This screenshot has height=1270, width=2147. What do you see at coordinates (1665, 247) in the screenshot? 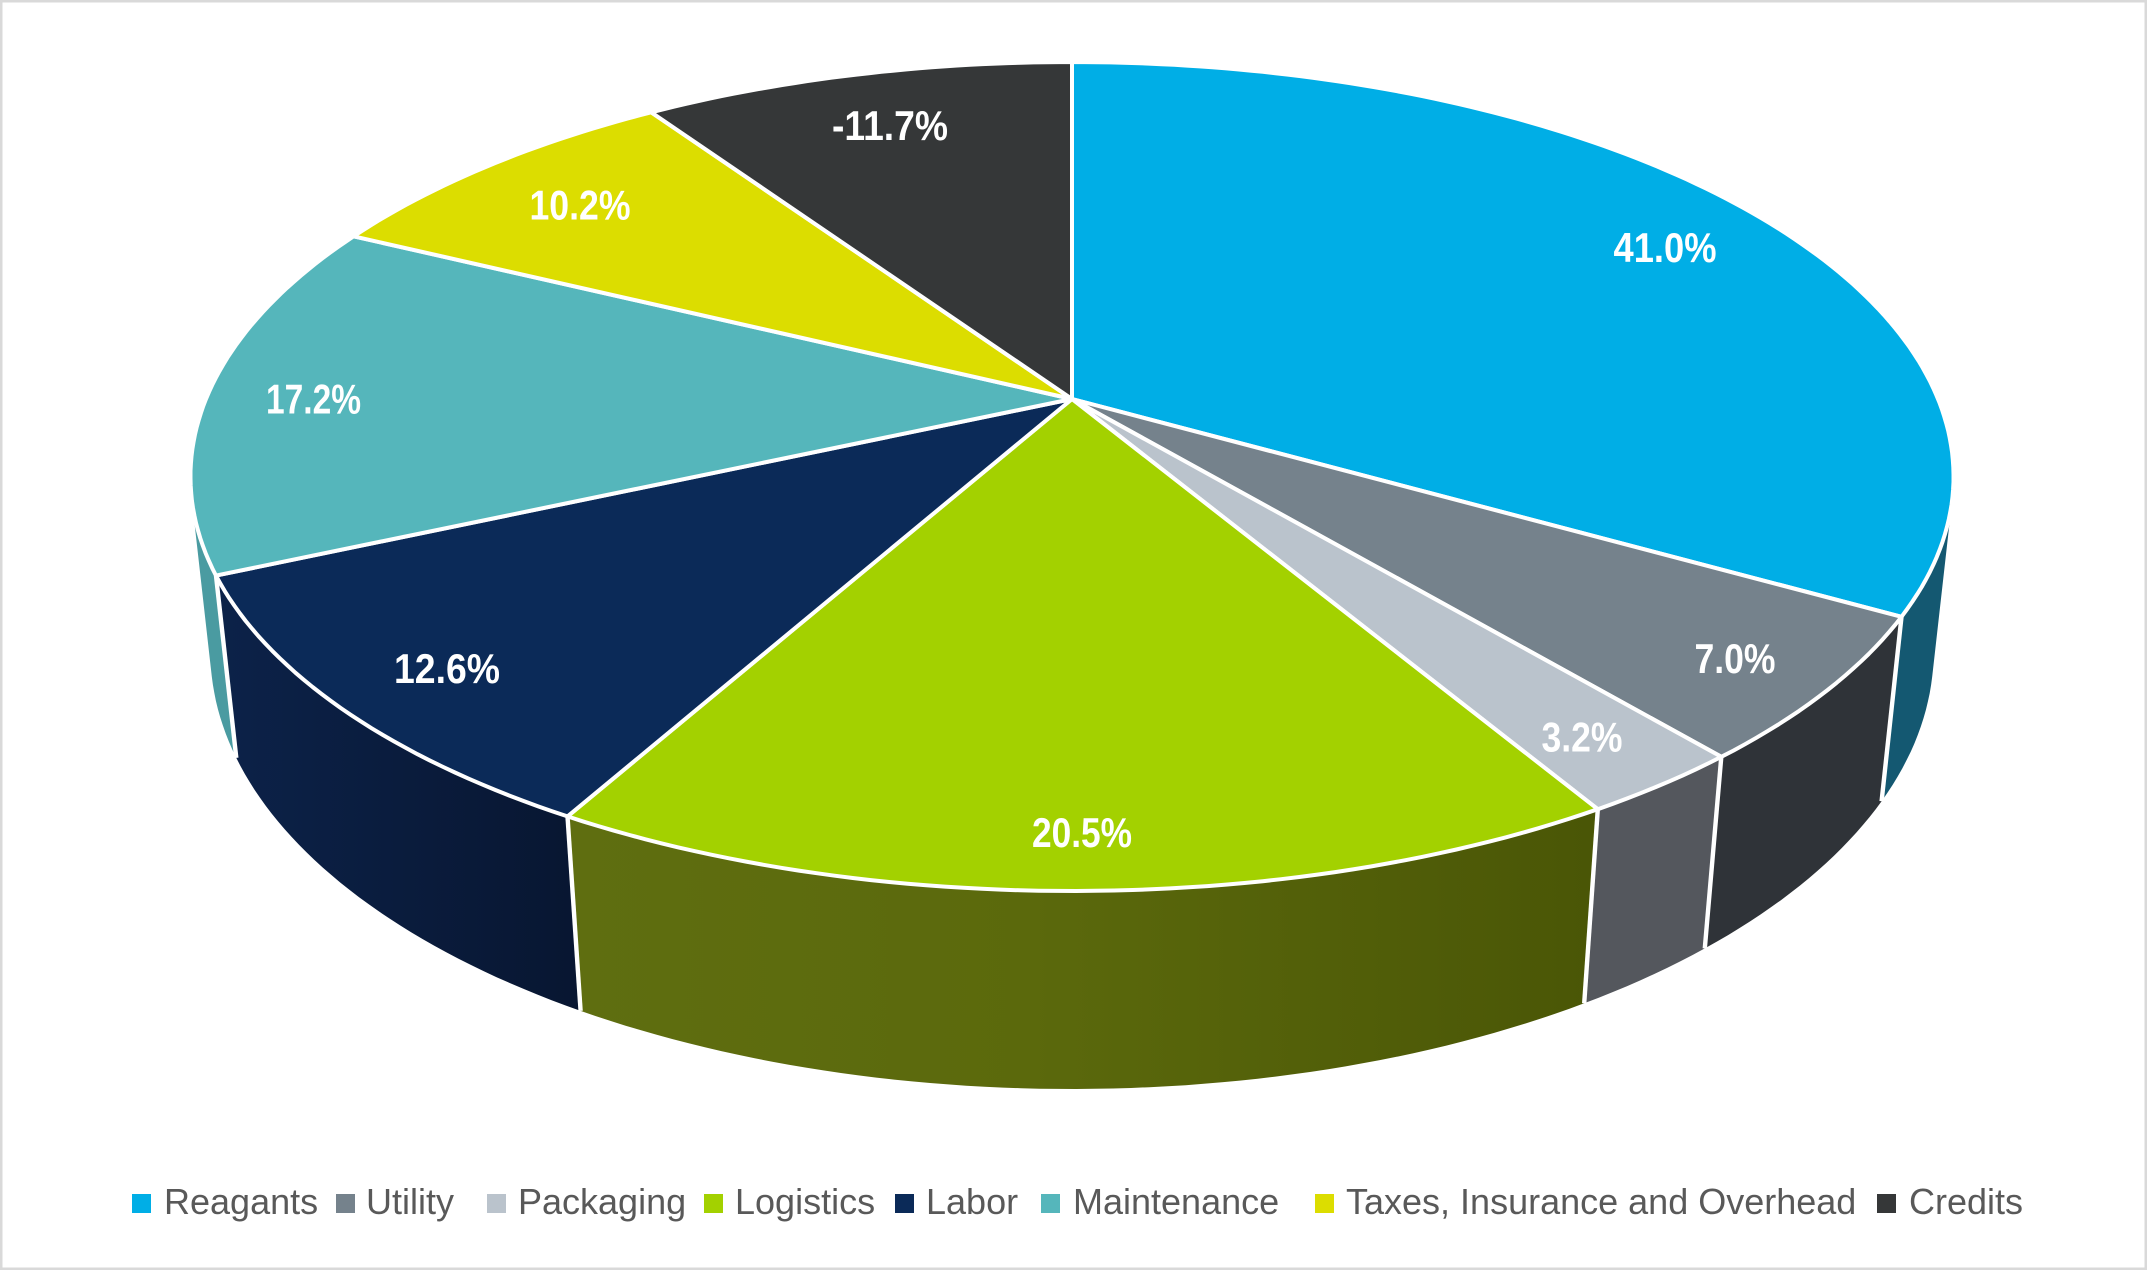
I see `svg-text: 41.0%` at bounding box center [1665, 247].